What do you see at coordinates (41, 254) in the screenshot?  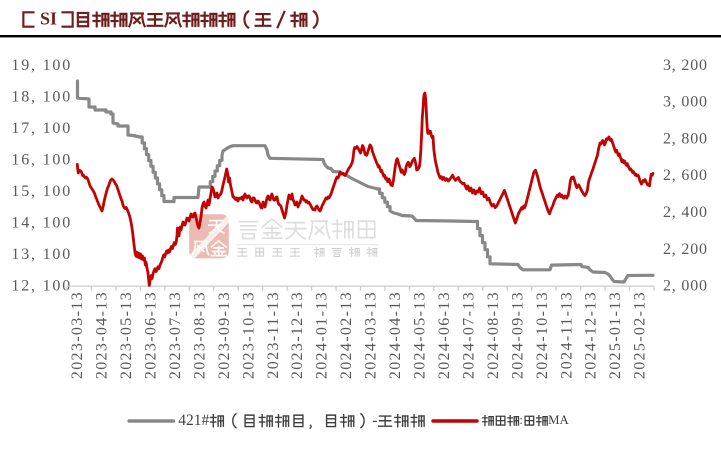 I see `svg-text: 13, 100` at bounding box center [41, 254].